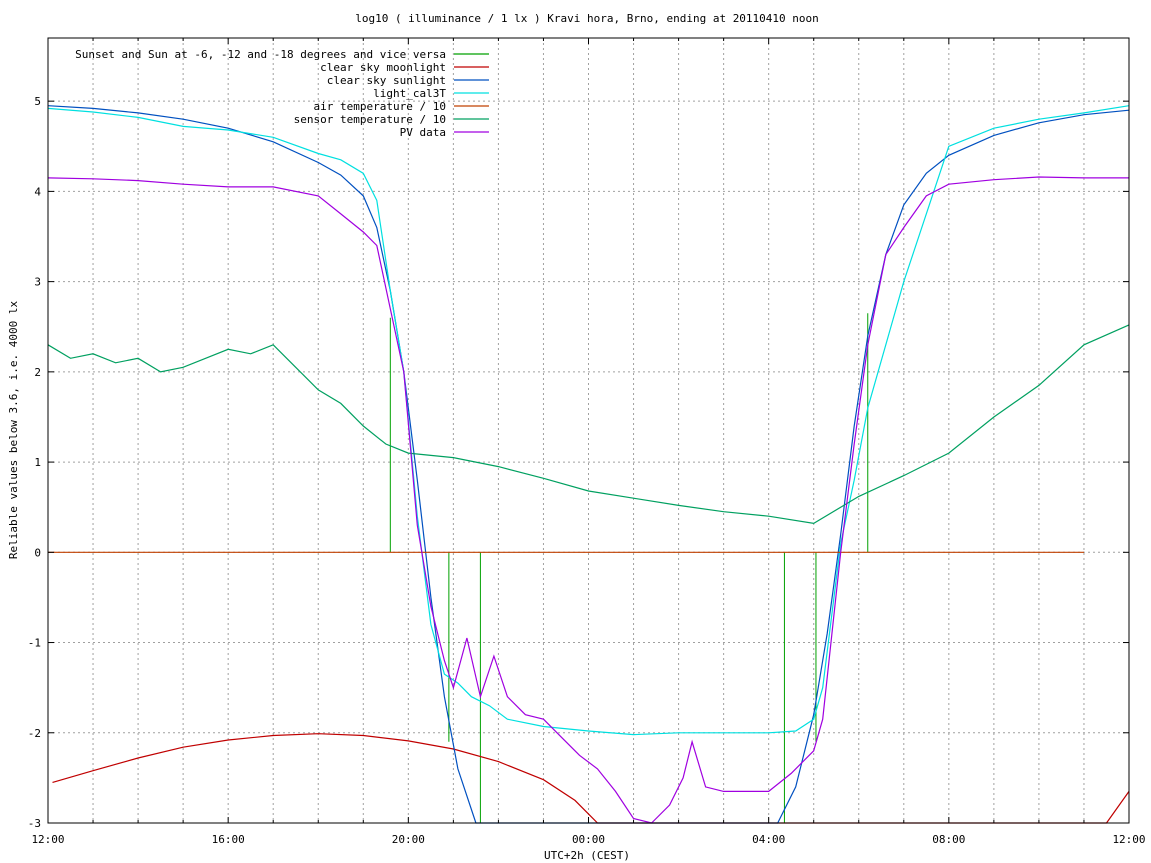 The image size is (1151, 863). Describe the element at coordinates (34, 643) in the screenshot. I see `y-tick-label: -1` at that location.